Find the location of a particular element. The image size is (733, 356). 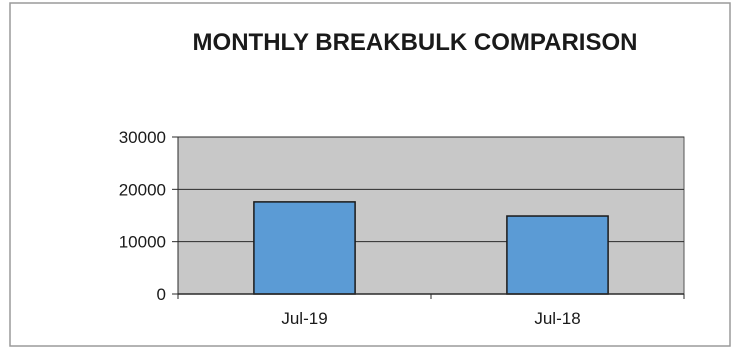

x-tick-label: Jul-18 is located at coordinates (557, 318).